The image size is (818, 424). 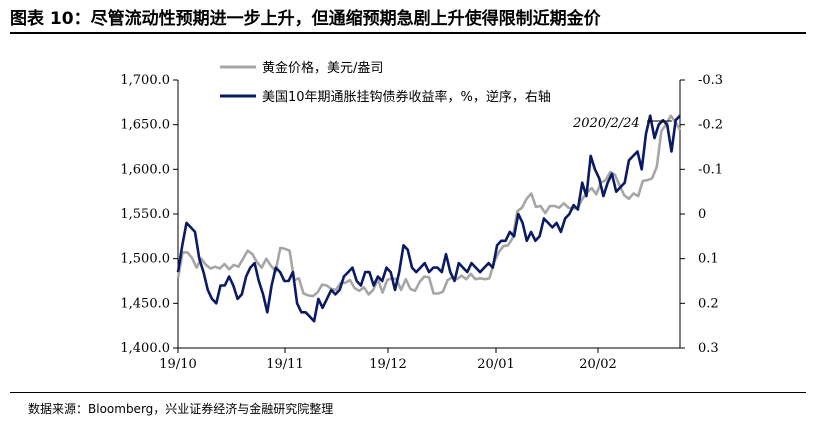 What do you see at coordinates (710, 125) in the screenshot?
I see `right-tick-label: -0.2` at bounding box center [710, 125].